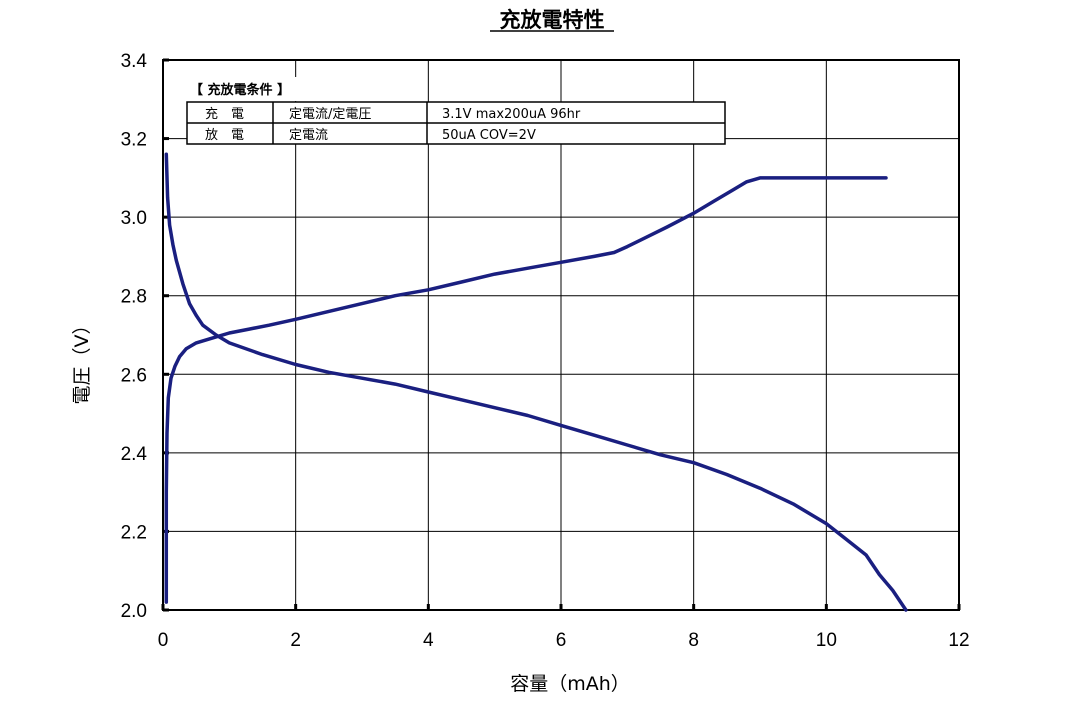 The height and width of the screenshot is (707, 1075). Describe the element at coordinates (552, 20) in the screenshot. I see `chart-title: 充放電特性` at that location.